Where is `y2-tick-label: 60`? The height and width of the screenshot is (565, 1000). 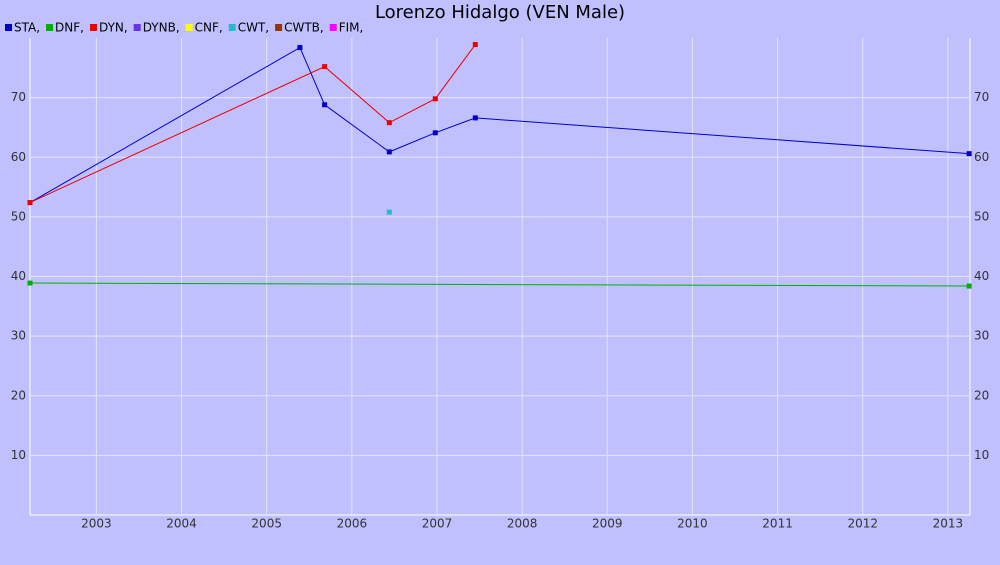
y2-tick-label: 60 is located at coordinates (981, 157).